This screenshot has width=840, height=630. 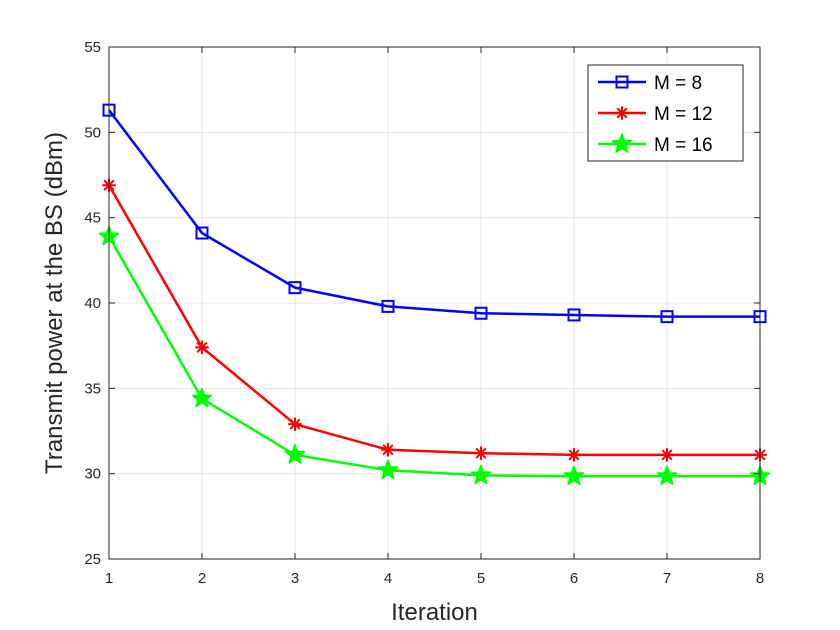 What do you see at coordinates (92, 132) in the screenshot?
I see `y-tick-label: 50` at bounding box center [92, 132].